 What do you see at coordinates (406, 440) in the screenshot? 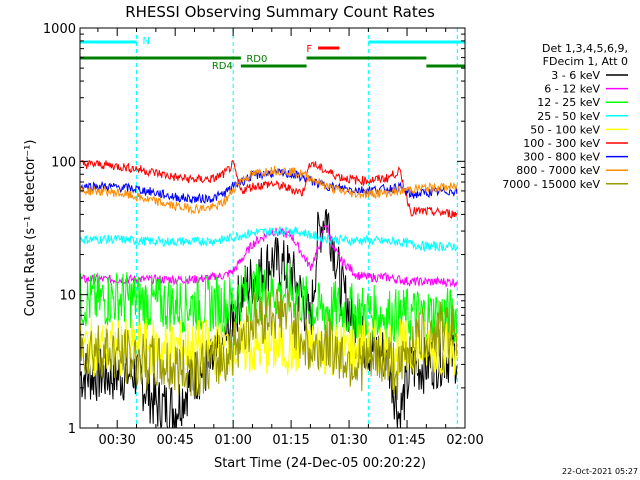
I see `x-tick-label: 01:45` at bounding box center [406, 440].